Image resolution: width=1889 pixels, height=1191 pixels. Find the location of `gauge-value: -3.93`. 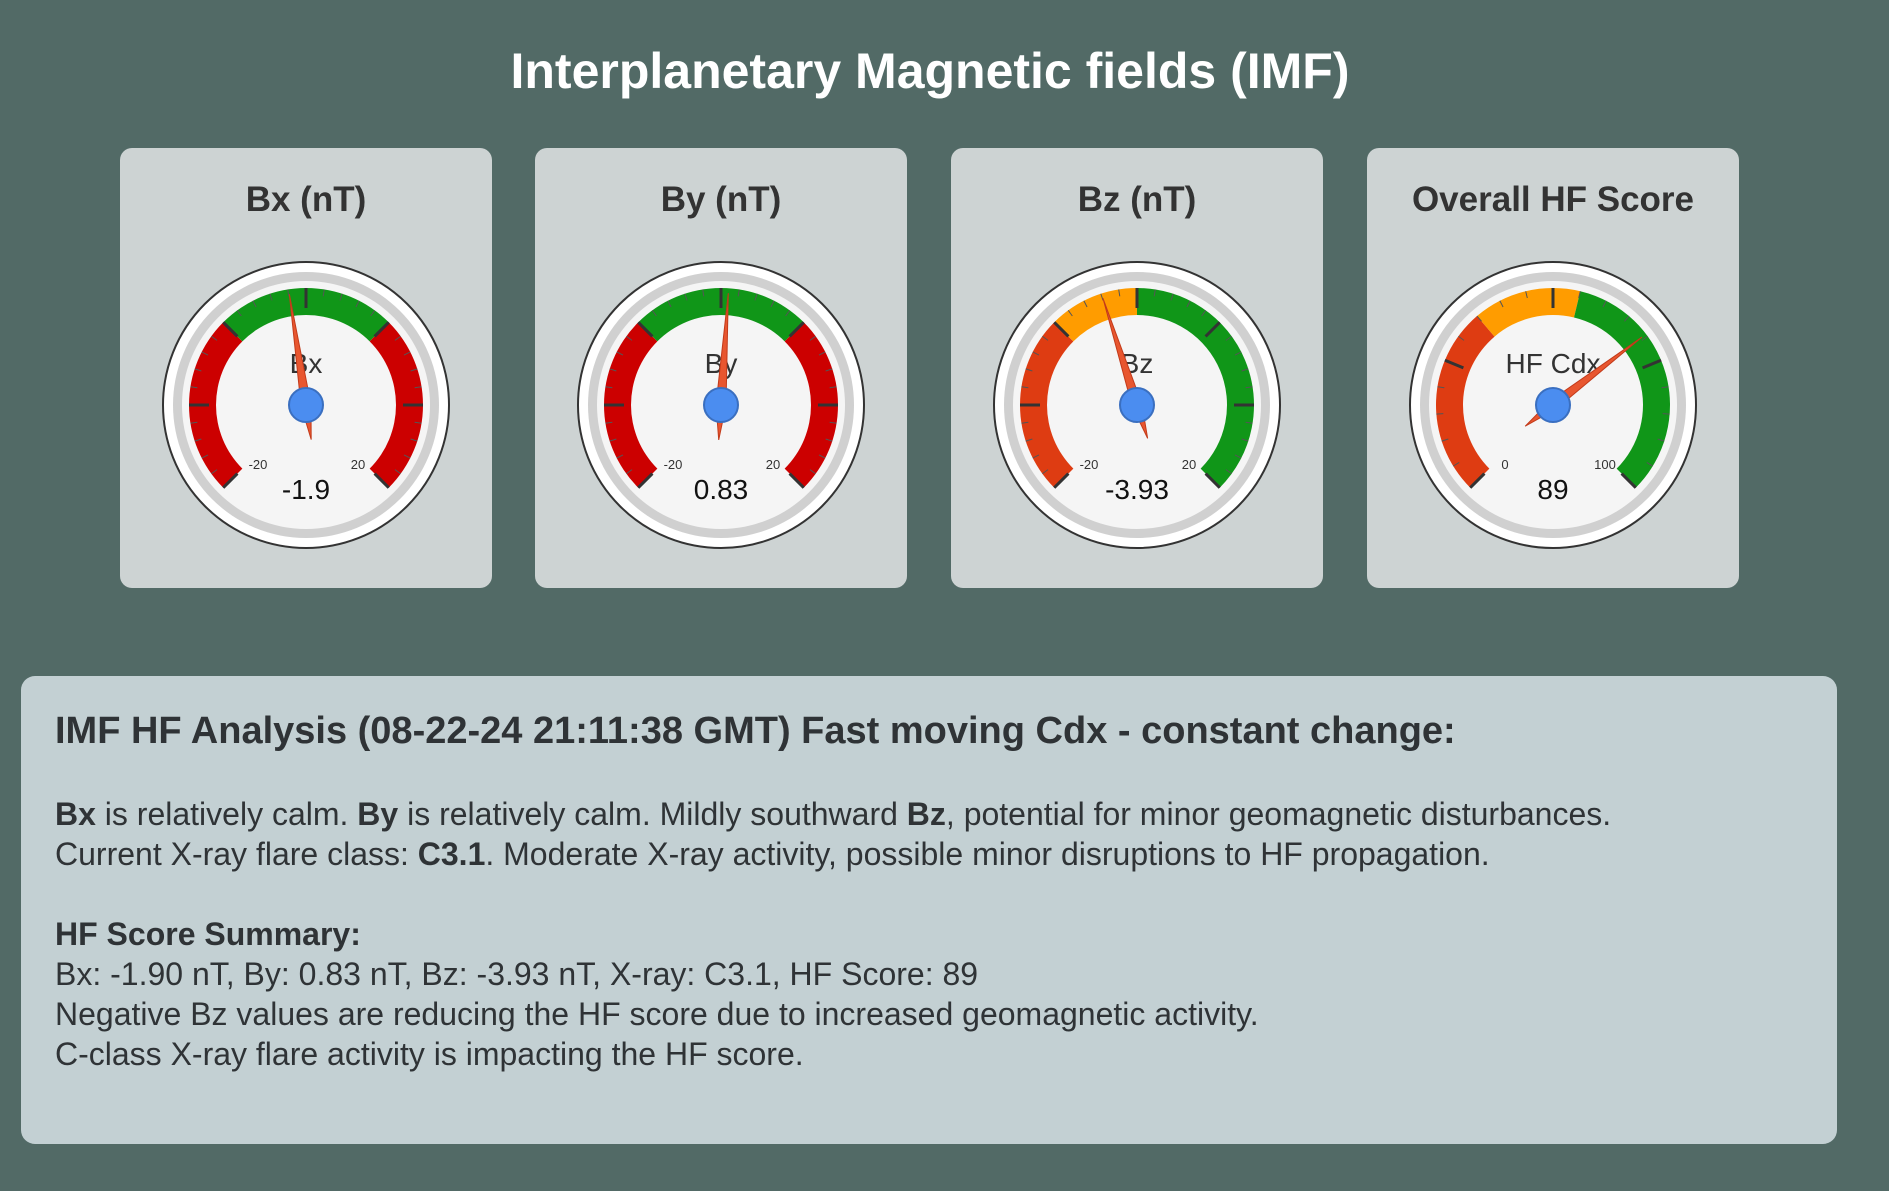

gauge-value: -3.93 is located at coordinates (1137, 489).